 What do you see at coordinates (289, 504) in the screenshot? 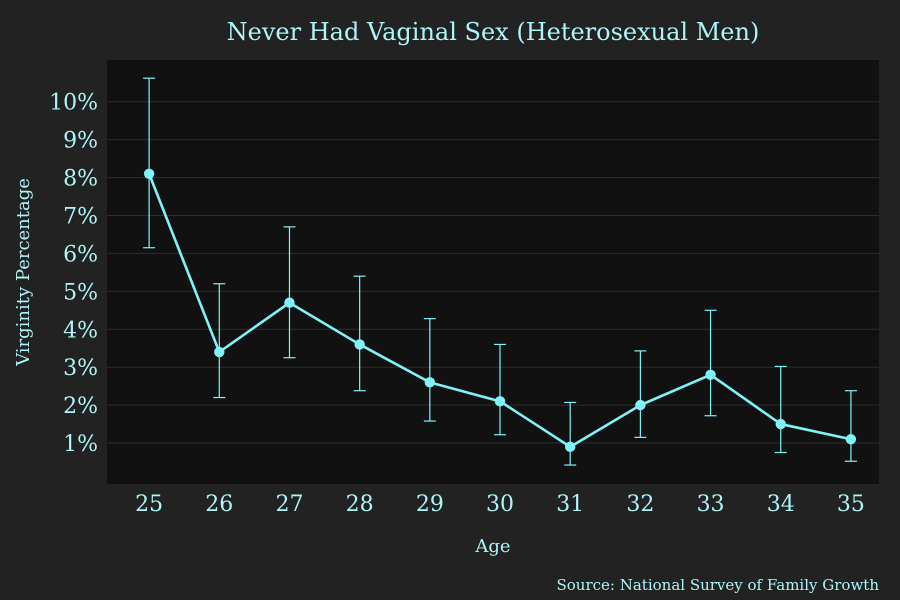
I see `x-tick-label: 27` at bounding box center [289, 504].